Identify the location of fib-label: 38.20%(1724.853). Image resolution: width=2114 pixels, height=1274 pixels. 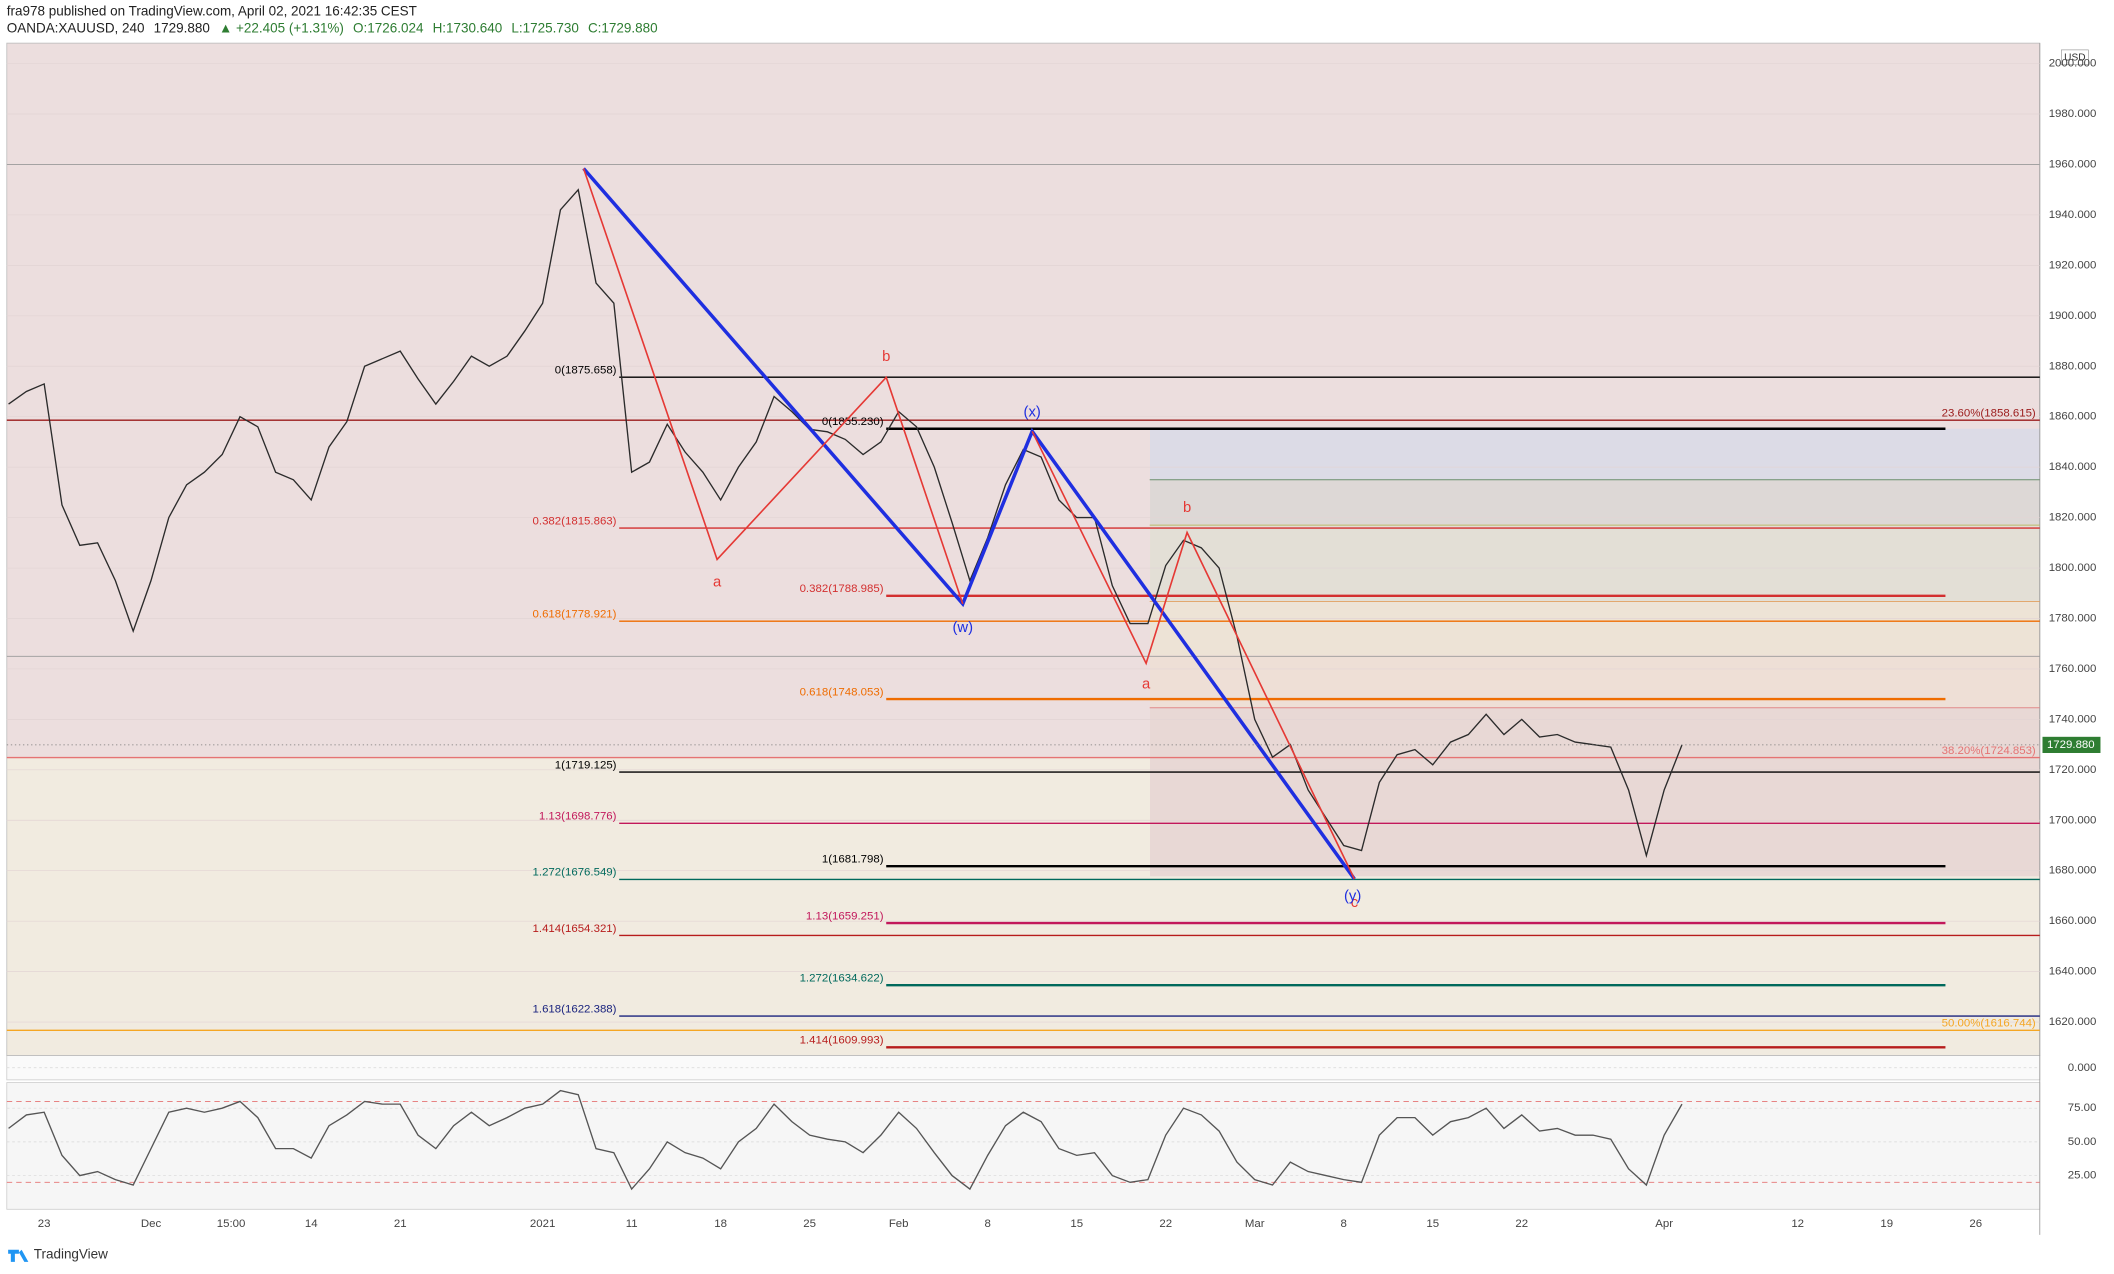
(1989, 751).